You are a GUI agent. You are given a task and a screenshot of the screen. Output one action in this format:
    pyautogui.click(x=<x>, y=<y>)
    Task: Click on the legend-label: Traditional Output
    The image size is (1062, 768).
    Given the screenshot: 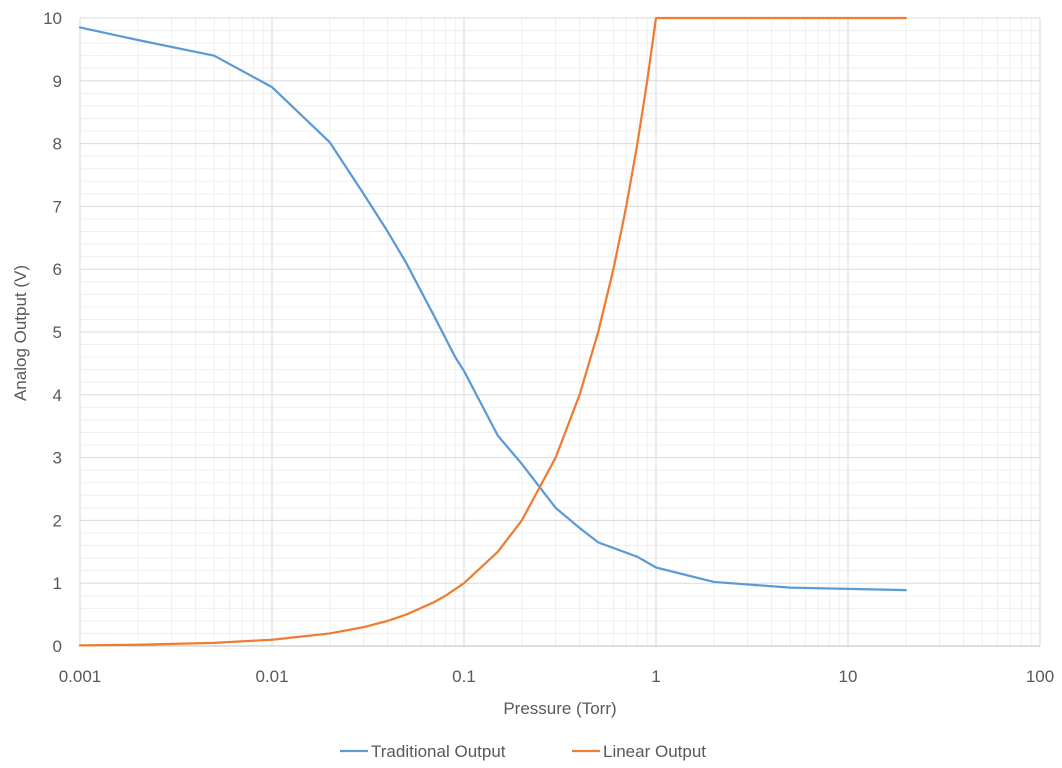 What is the action you would take?
    pyautogui.click(x=438, y=751)
    